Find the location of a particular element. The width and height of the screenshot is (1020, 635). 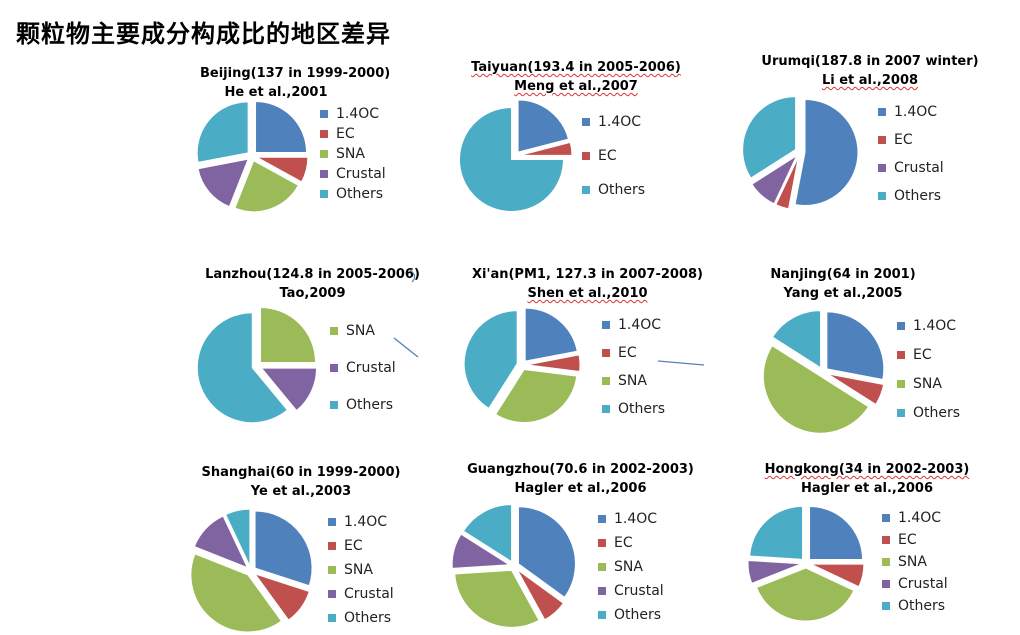

chart-6-pie is located at coordinates (823, 372).